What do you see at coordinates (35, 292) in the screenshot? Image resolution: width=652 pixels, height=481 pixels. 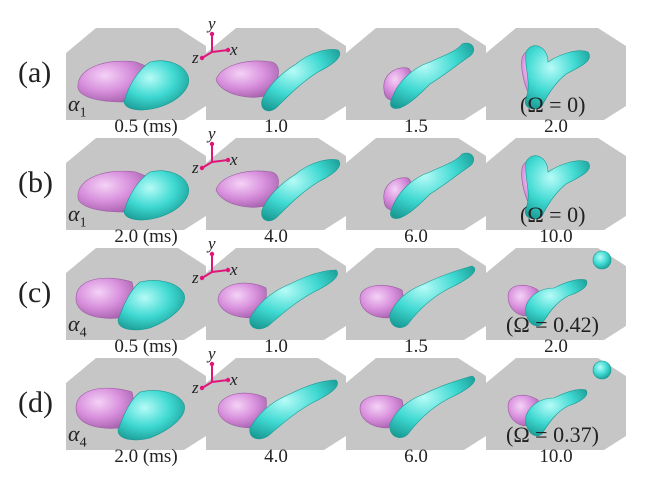 I see `row-label: (c)` at bounding box center [35, 292].